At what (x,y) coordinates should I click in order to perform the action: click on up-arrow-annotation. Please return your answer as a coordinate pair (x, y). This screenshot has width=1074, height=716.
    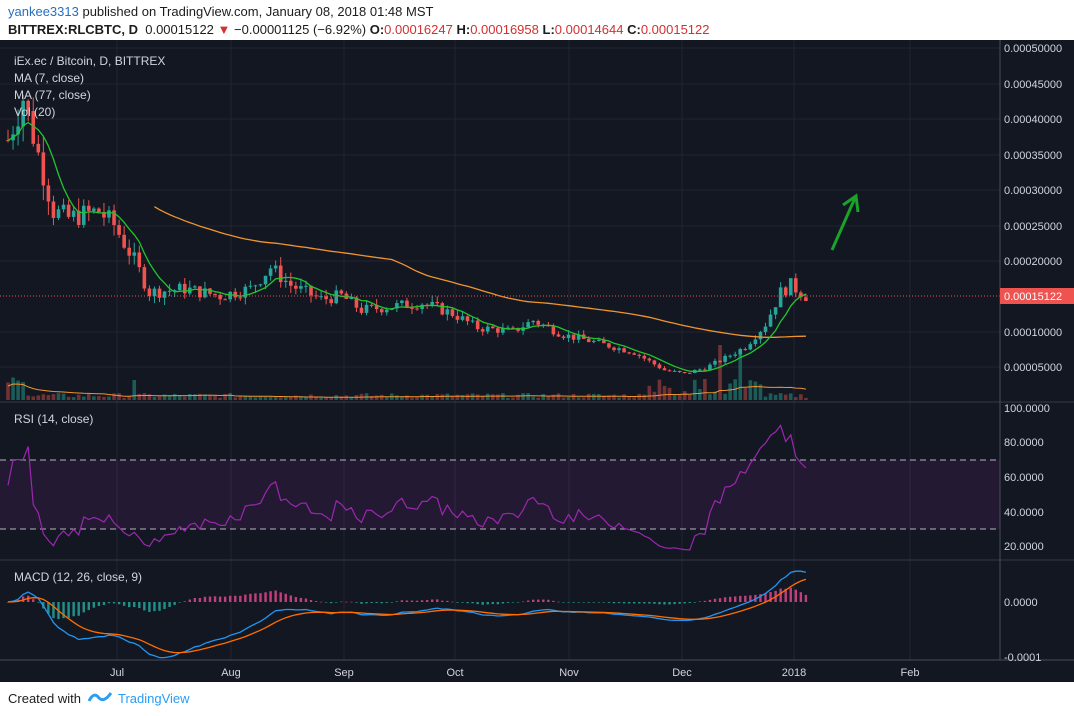
    Looking at the image, I should click on (845, 222).